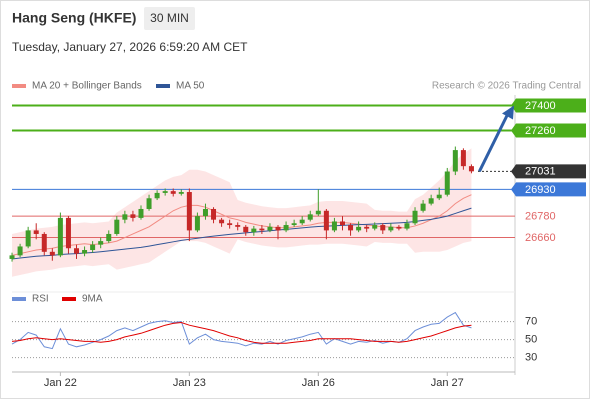 The image size is (590, 400). What do you see at coordinates (531, 340) in the screenshot?
I see `y-tick-label: 50` at bounding box center [531, 340].